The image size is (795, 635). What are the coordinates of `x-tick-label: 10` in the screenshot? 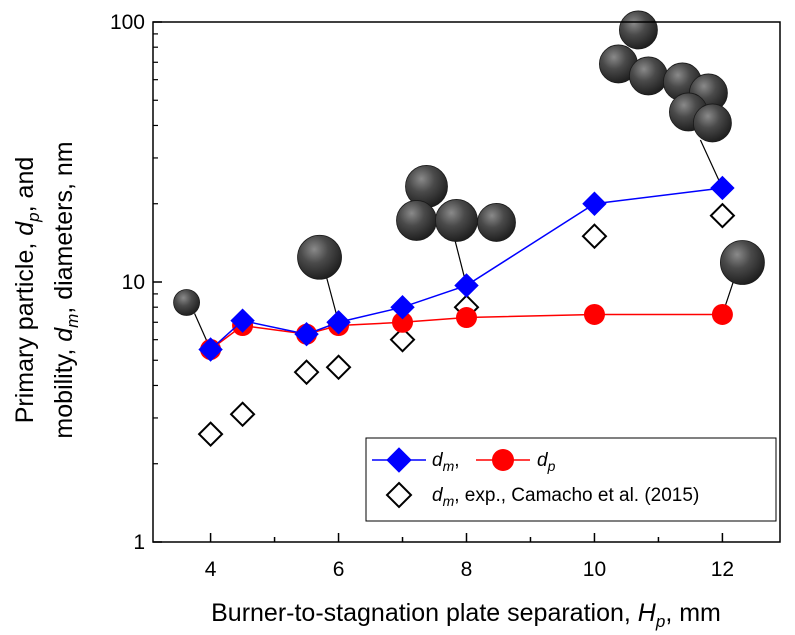 It's located at (594, 569).